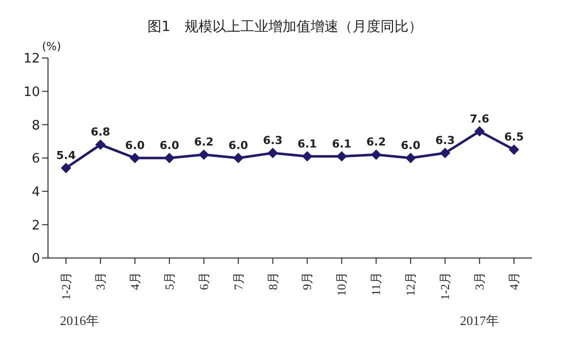 The height and width of the screenshot is (345, 570). I want to click on chart-title: 图1 规模以上工业增加值增速（月度同比）, so click(285, 27).